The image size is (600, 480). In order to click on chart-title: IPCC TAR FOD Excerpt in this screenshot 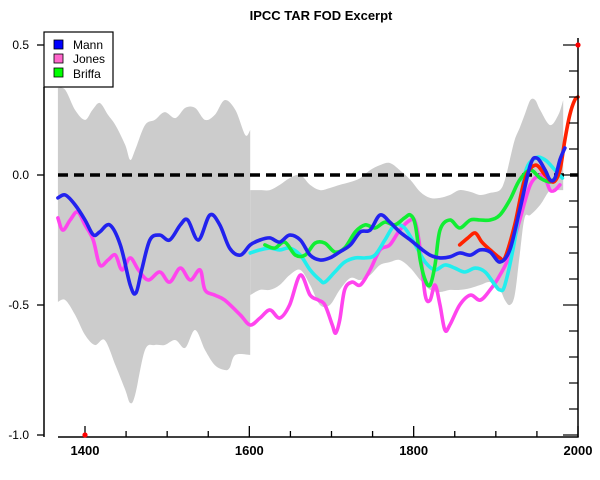, I will do `click(321, 15)`.